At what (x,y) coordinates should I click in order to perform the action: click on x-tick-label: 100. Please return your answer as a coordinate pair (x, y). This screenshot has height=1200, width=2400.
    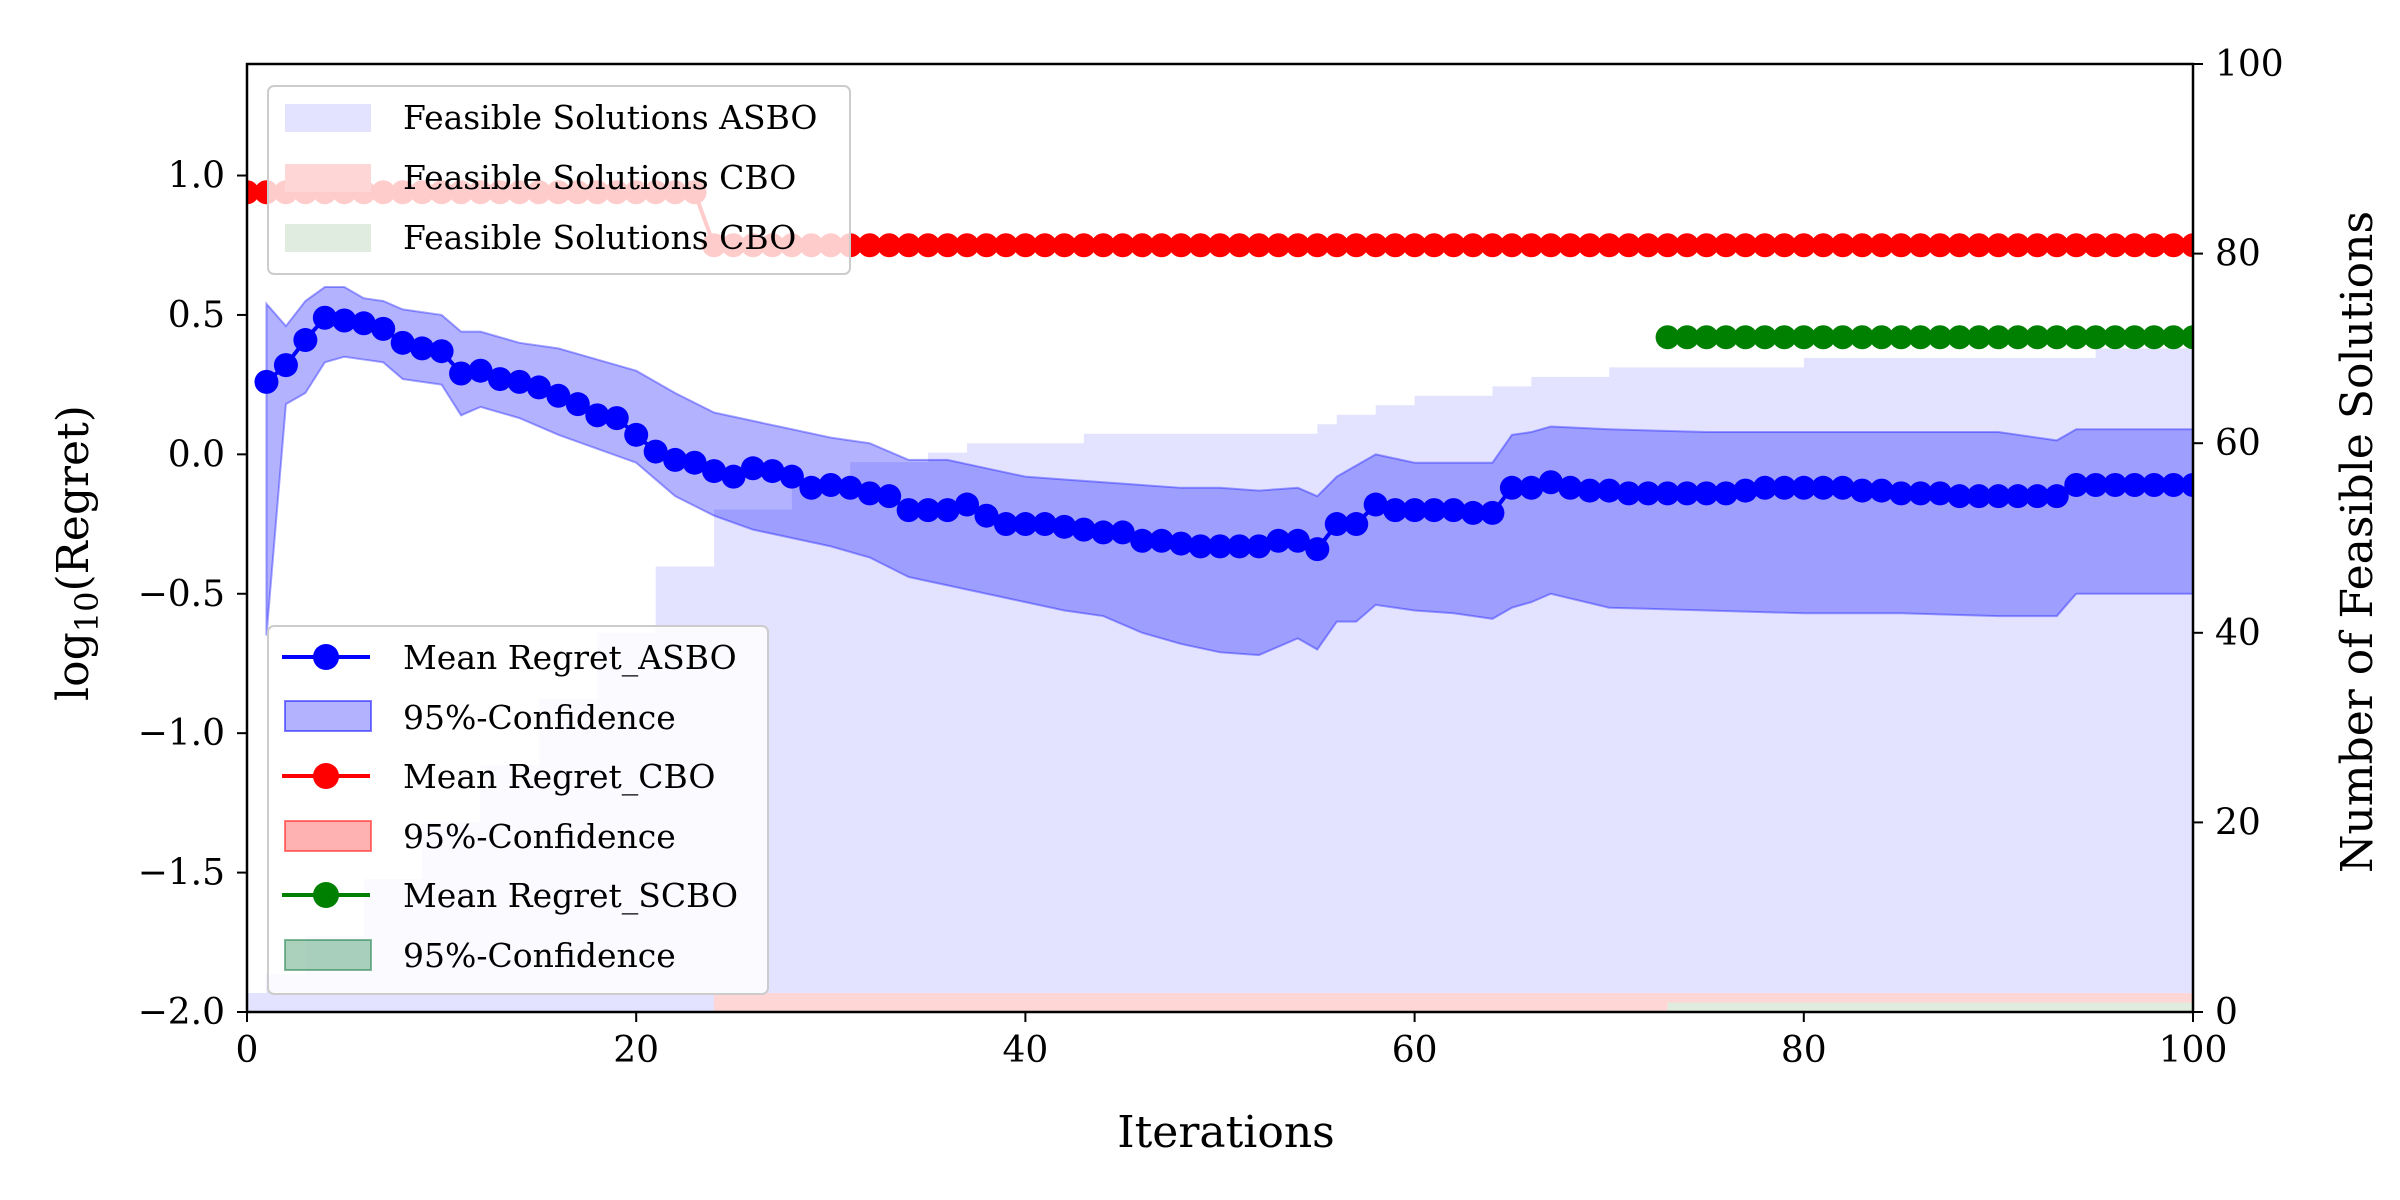
    Looking at the image, I should click on (2193, 1050).